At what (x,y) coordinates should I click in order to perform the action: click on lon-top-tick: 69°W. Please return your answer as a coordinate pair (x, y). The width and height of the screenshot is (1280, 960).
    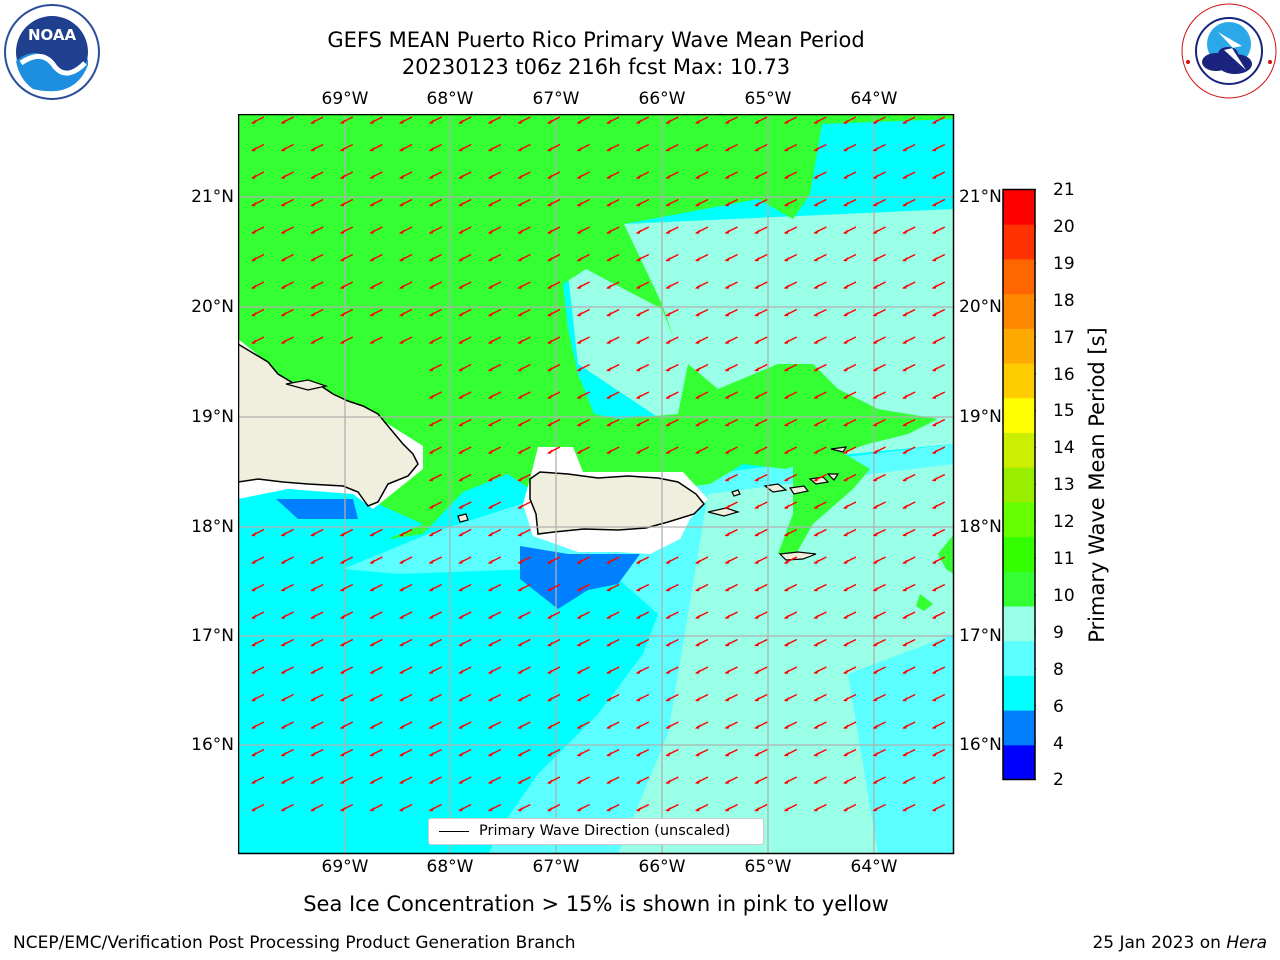
    Looking at the image, I should click on (345, 99).